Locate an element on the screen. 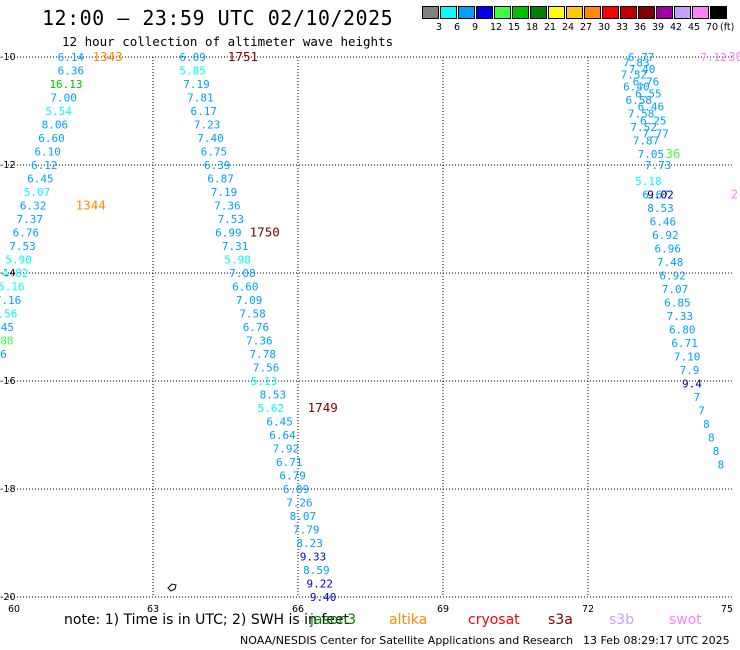 This screenshot has height=650, width=740. satellite-s3a: s3a is located at coordinates (560, 620).